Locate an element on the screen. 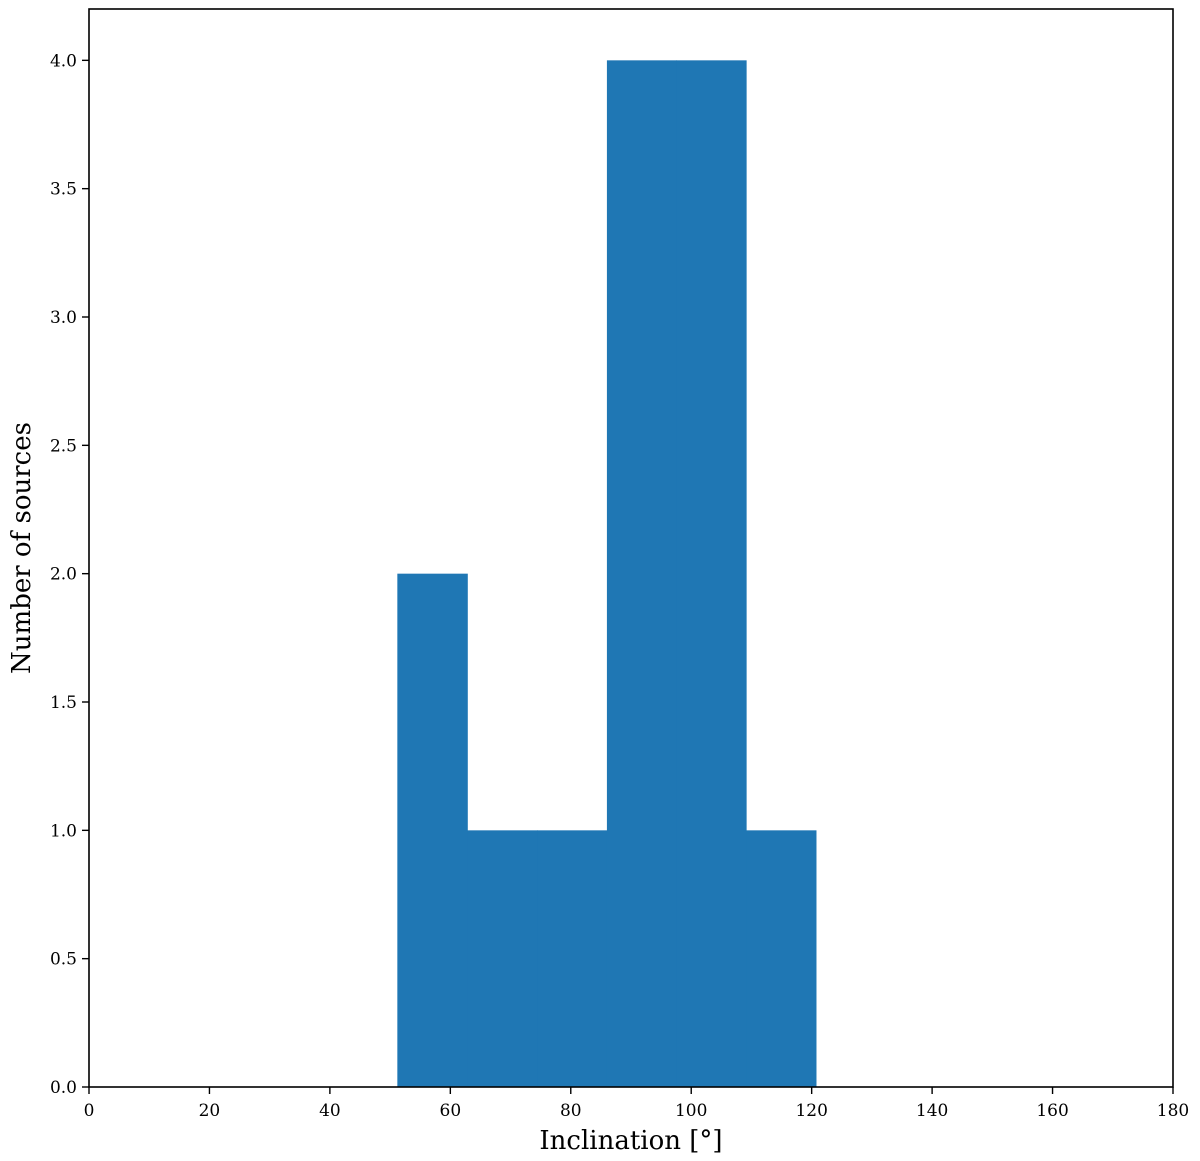  x-tick-label: 0 is located at coordinates (89, 1111).